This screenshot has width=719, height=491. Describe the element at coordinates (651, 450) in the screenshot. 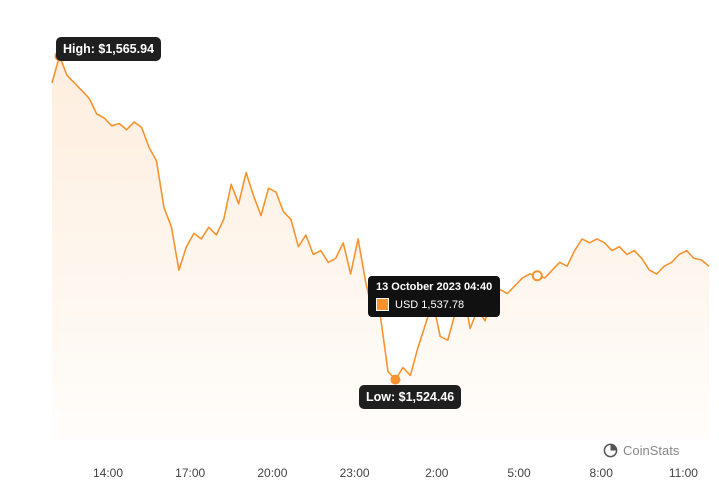

I see `brand-name: CoinStats` at that location.